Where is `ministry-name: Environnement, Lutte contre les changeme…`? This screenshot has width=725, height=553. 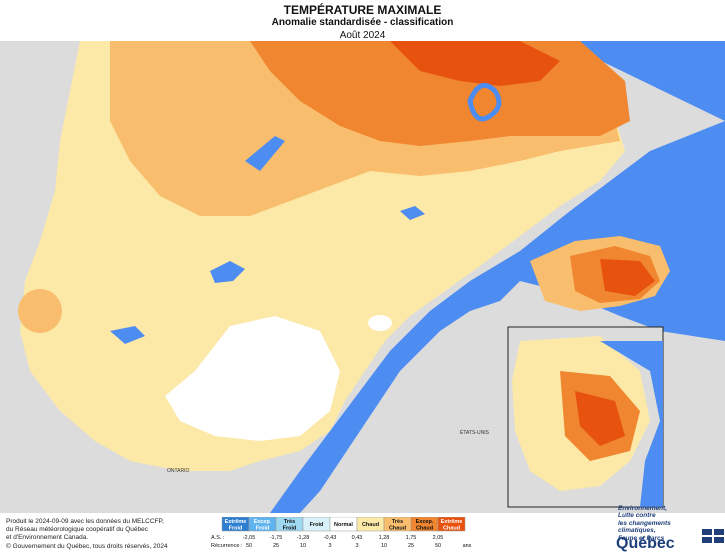 ministry-name: Environnement, Lutte contre les changeme… is located at coordinates (644, 523).